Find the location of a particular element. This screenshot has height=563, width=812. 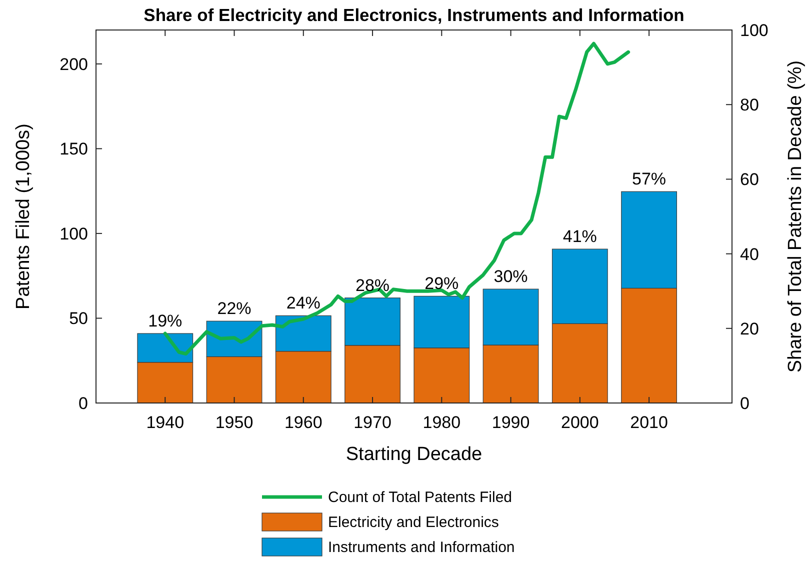

y-tick-label: 50 is located at coordinates (78, 318).